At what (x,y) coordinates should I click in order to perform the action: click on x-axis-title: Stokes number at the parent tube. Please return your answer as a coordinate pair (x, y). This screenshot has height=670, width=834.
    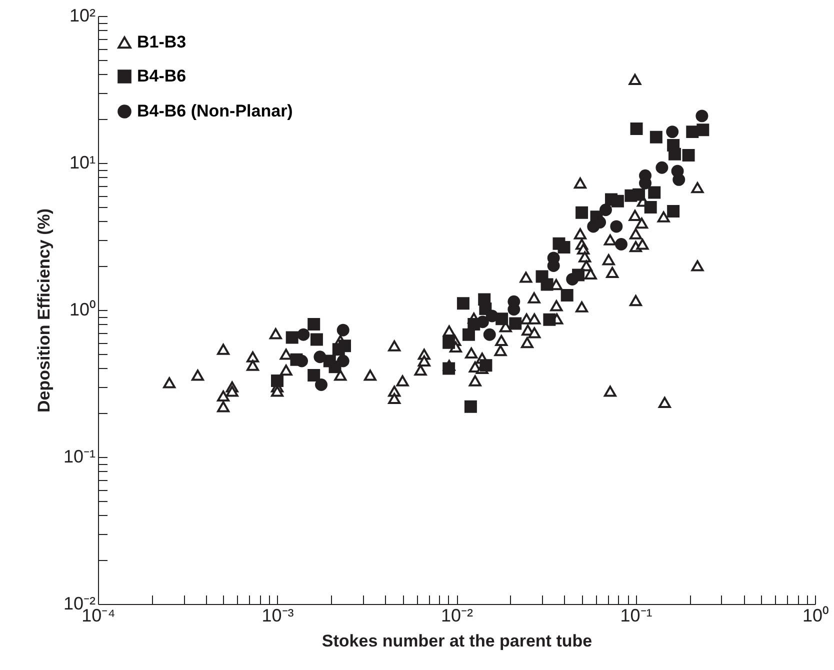
    Looking at the image, I should click on (457, 641).